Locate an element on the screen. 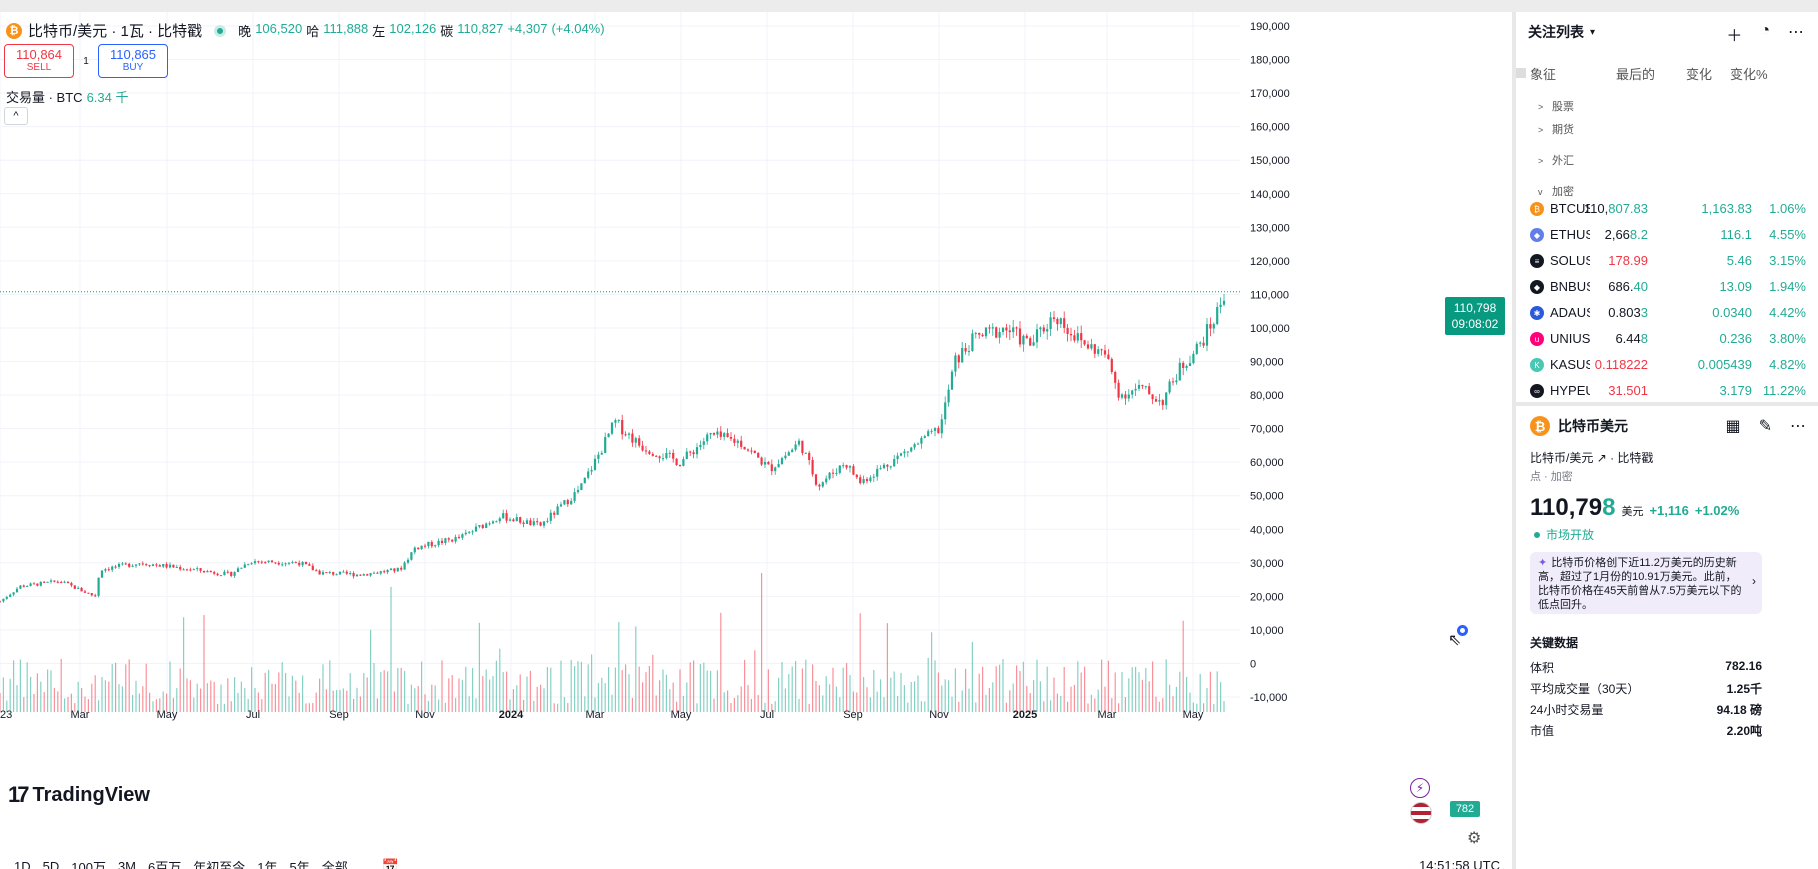 This screenshot has height=869, width=1818. price-axis-label: -10,000 is located at coordinates (1268, 698).